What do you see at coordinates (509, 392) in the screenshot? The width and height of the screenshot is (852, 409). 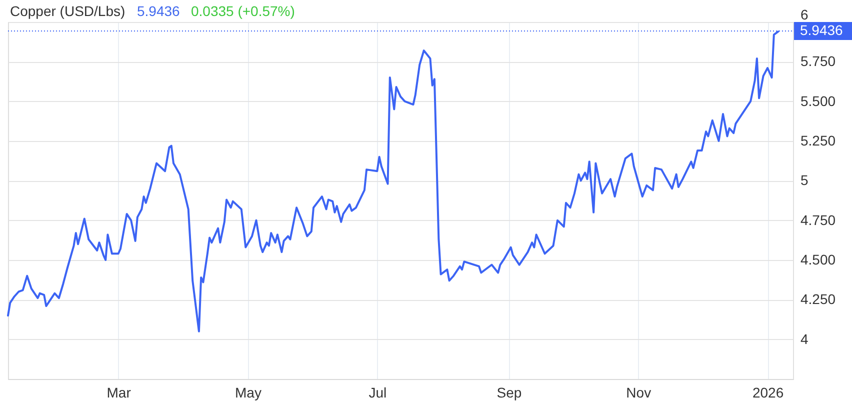 I see `x-tick-label: Sep` at bounding box center [509, 392].